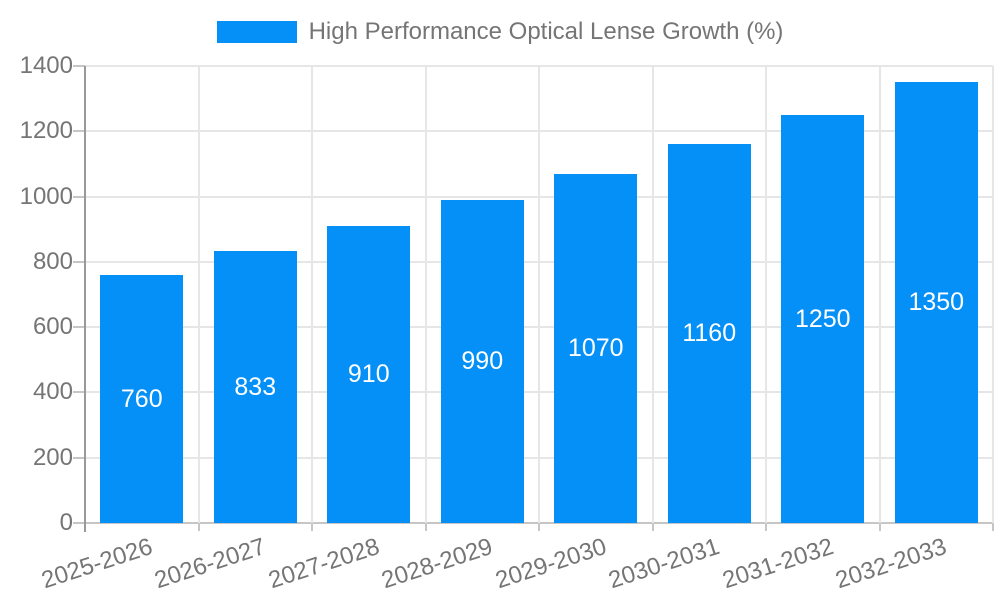 The height and width of the screenshot is (600, 1000). What do you see at coordinates (97, 564) in the screenshot?
I see `x-tick-label: 2025-2026` at bounding box center [97, 564].